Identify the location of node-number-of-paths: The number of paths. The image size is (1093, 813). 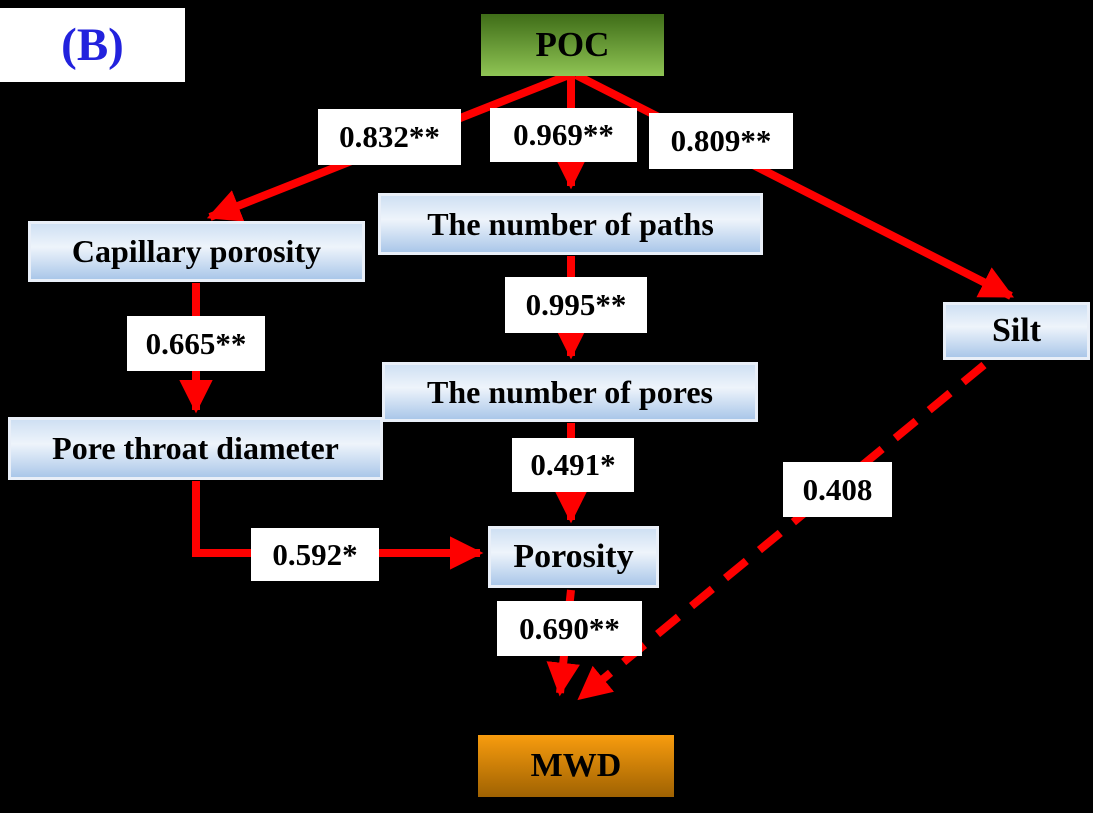
(570, 224).